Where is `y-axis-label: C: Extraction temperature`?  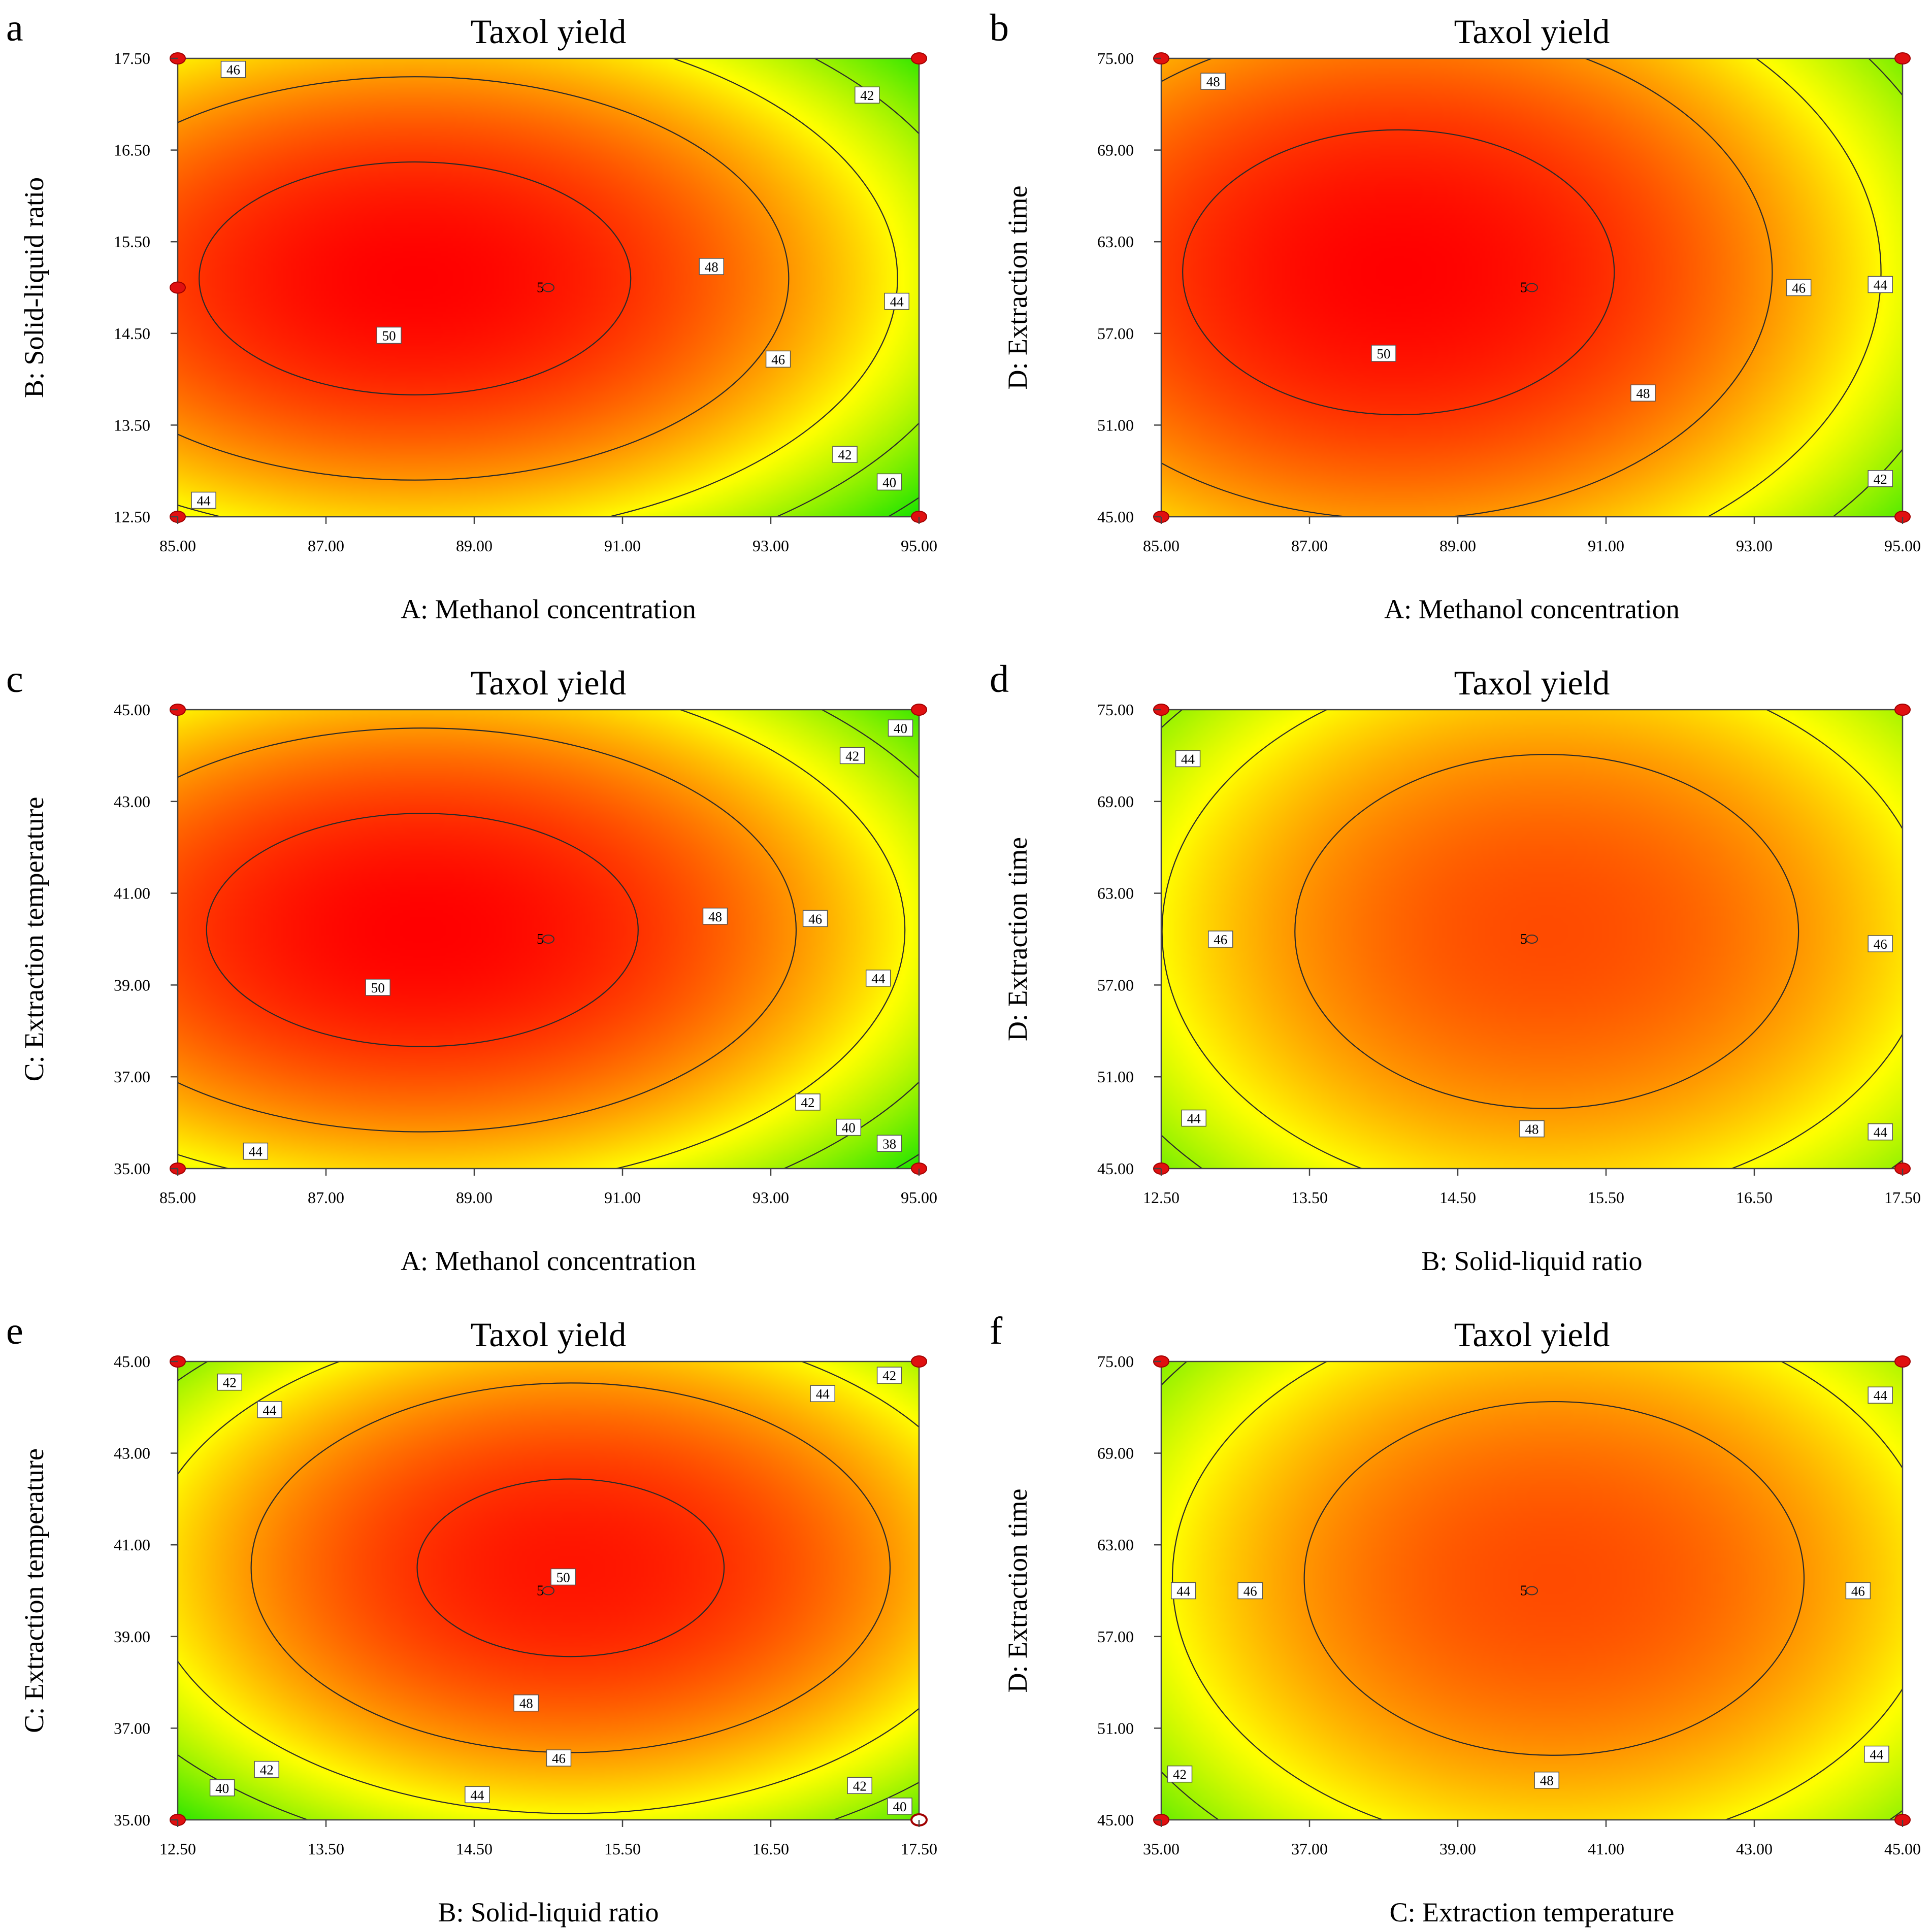
y-axis-label: C: Extraction temperature is located at coordinates (34, 939).